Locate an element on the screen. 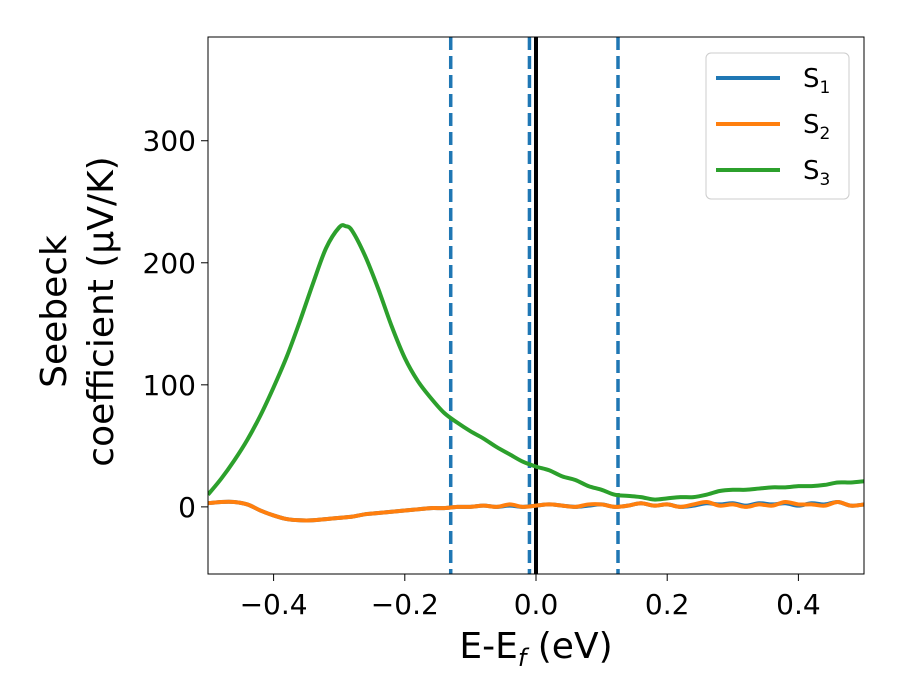  x-tick-label: 0.4 is located at coordinates (798, 604).